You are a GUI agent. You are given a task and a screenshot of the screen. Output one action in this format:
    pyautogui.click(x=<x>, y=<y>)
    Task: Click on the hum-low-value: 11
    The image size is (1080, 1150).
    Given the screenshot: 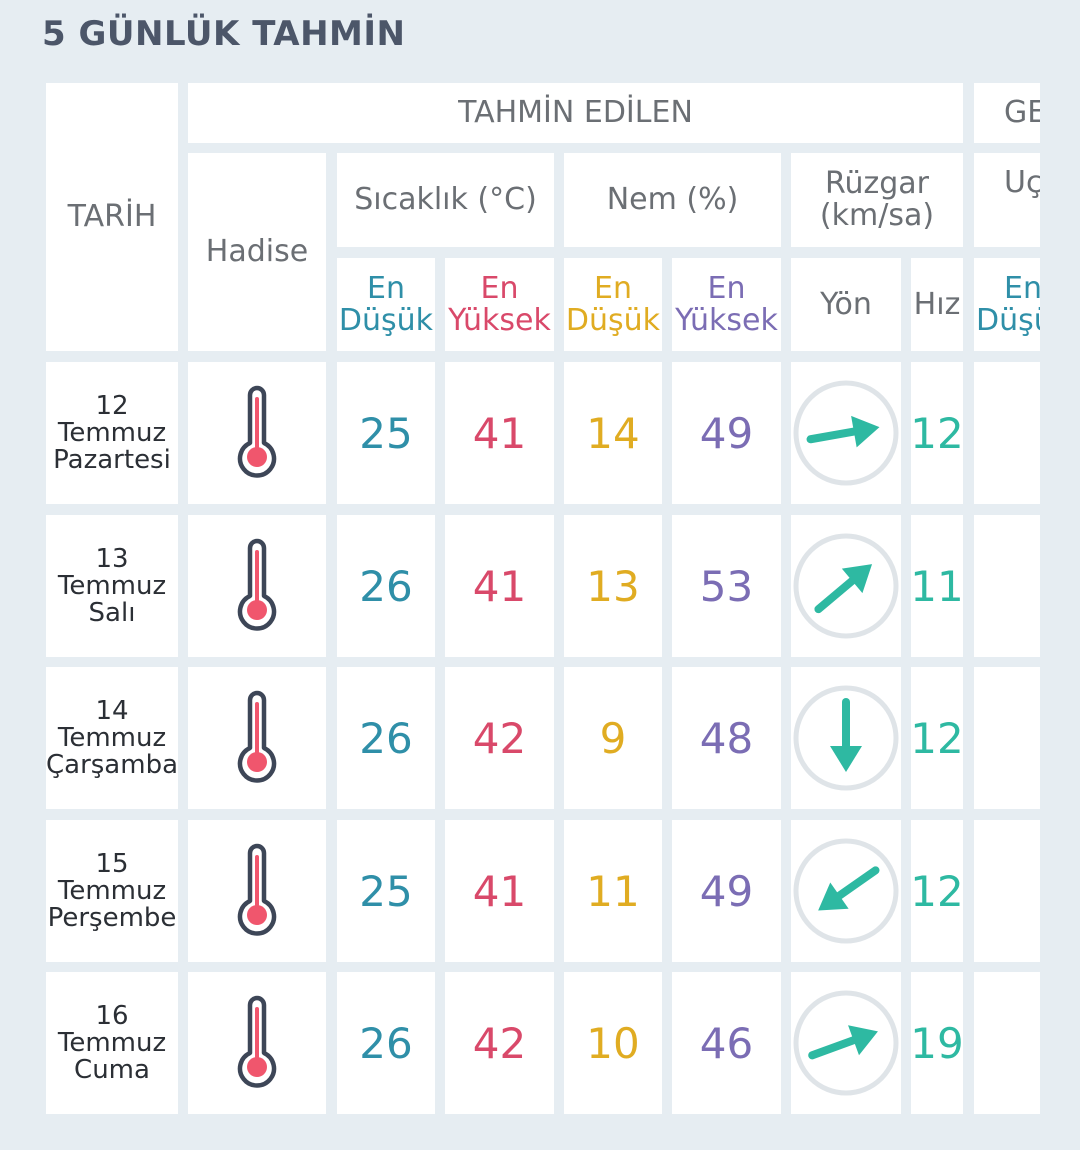 What is the action you would take?
    pyautogui.click(x=613, y=891)
    